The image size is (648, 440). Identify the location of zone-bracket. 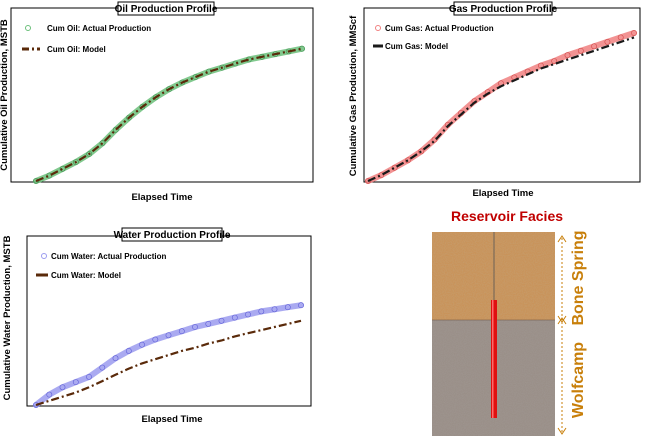
(562, 335).